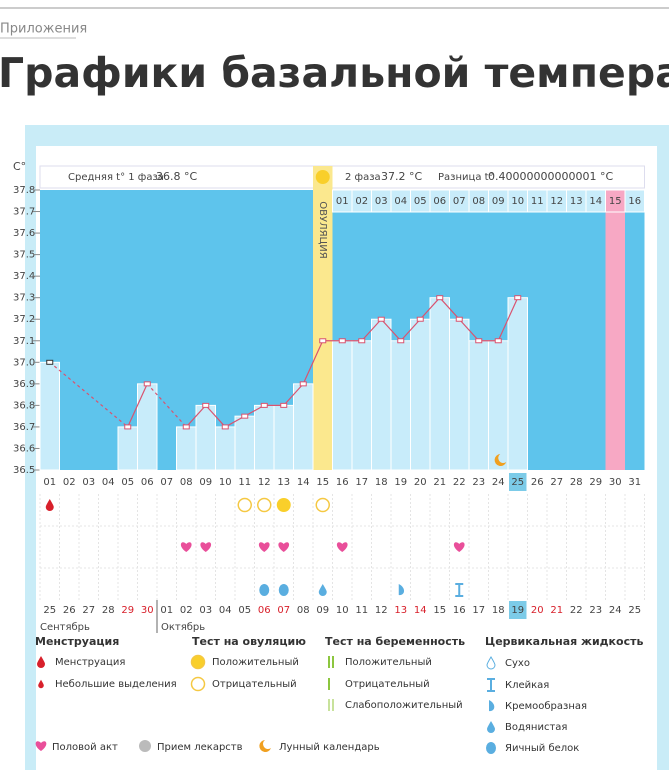  What do you see at coordinates (537, 610) in the screenshot?
I see `date: 20` at bounding box center [537, 610].